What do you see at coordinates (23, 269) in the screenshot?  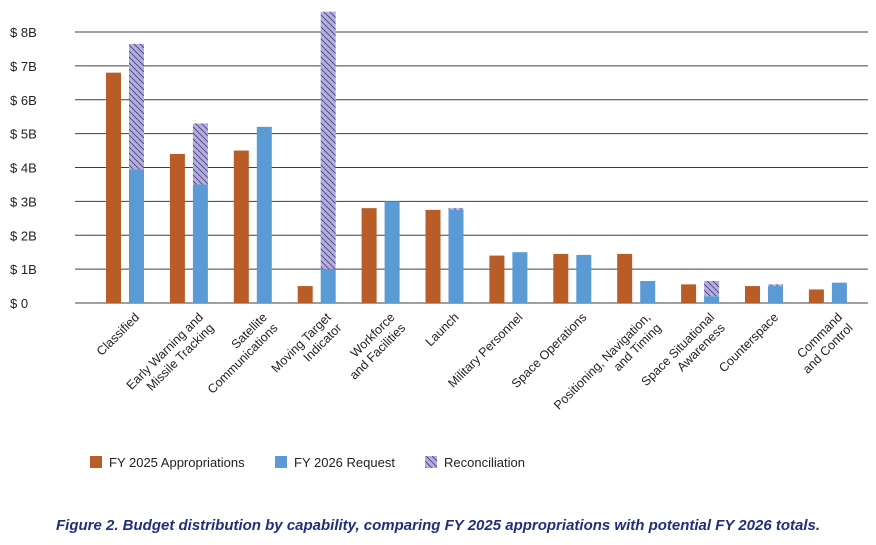 I see `y-tick-label: $ 1B` at bounding box center [23, 269].